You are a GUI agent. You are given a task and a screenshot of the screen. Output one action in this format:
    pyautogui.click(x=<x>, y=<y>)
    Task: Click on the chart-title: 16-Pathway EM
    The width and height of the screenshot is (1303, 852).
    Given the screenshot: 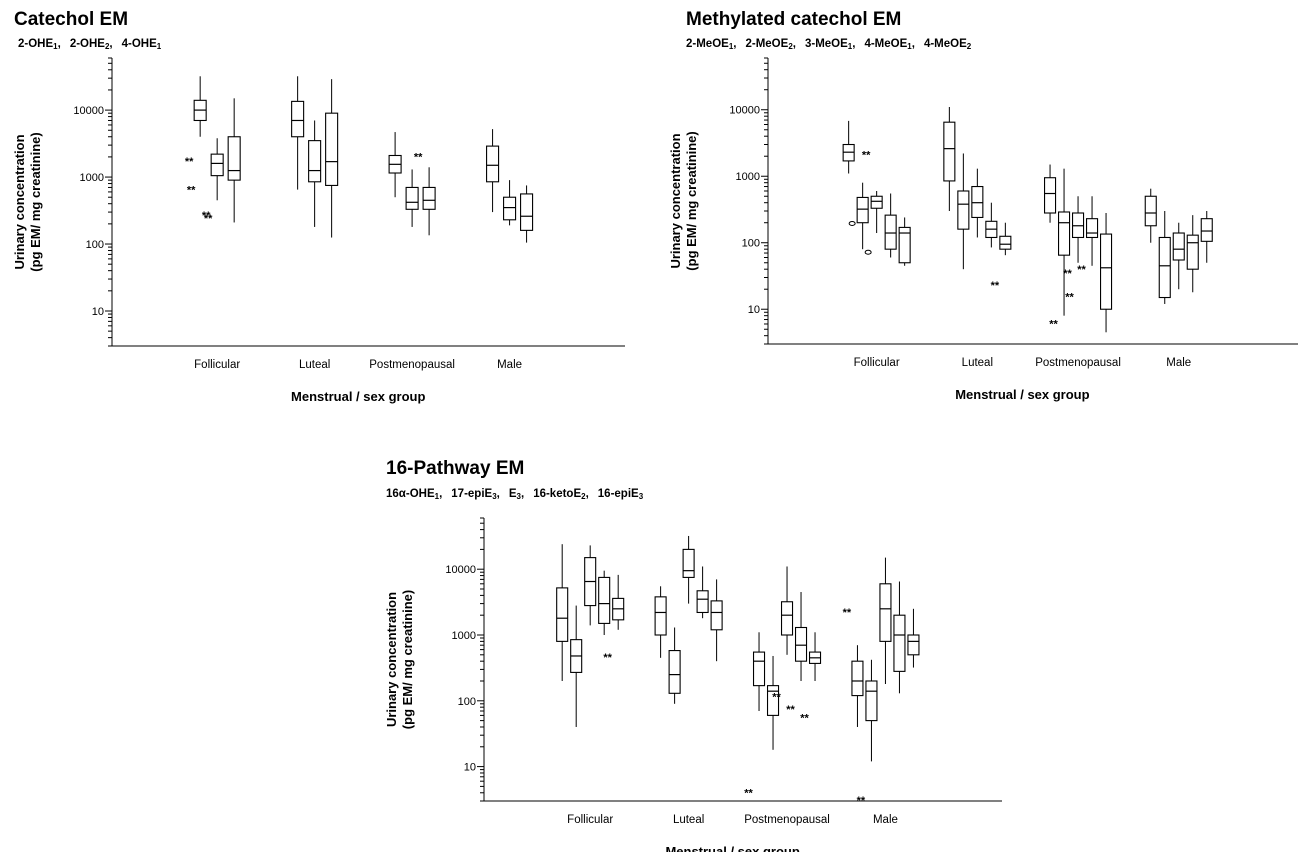 What is the action you would take?
    pyautogui.click(x=455, y=468)
    